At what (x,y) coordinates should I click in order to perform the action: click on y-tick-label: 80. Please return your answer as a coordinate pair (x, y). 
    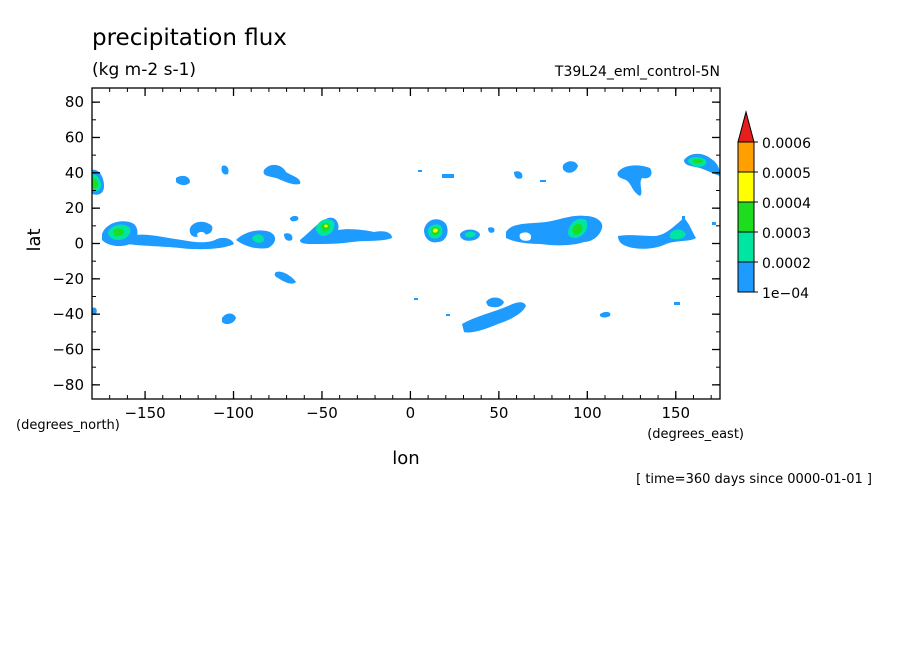
    Looking at the image, I should click on (74, 102).